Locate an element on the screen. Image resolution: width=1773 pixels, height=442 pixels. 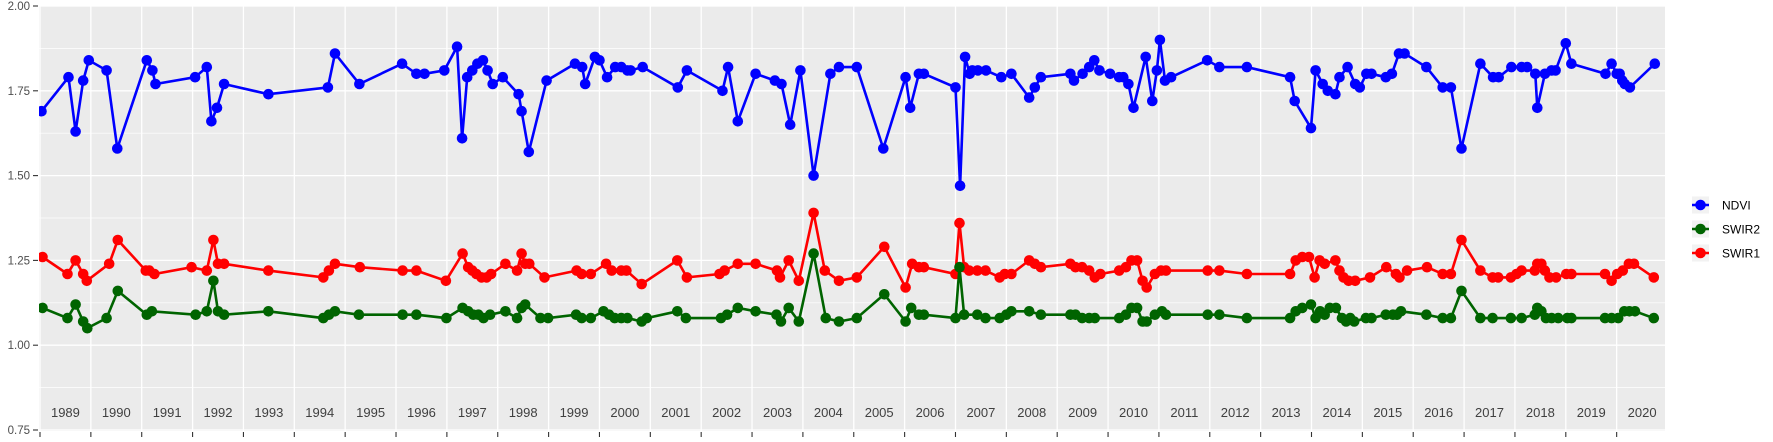
x-axis-label: 2014 is located at coordinates (1336, 412).